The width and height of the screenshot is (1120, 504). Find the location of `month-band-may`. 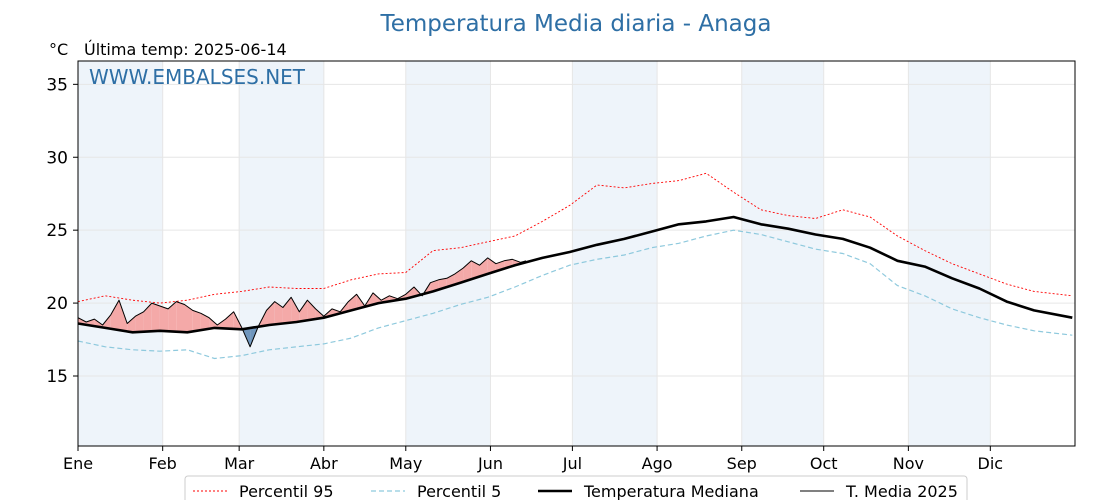

month-band-may is located at coordinates (448, 253).